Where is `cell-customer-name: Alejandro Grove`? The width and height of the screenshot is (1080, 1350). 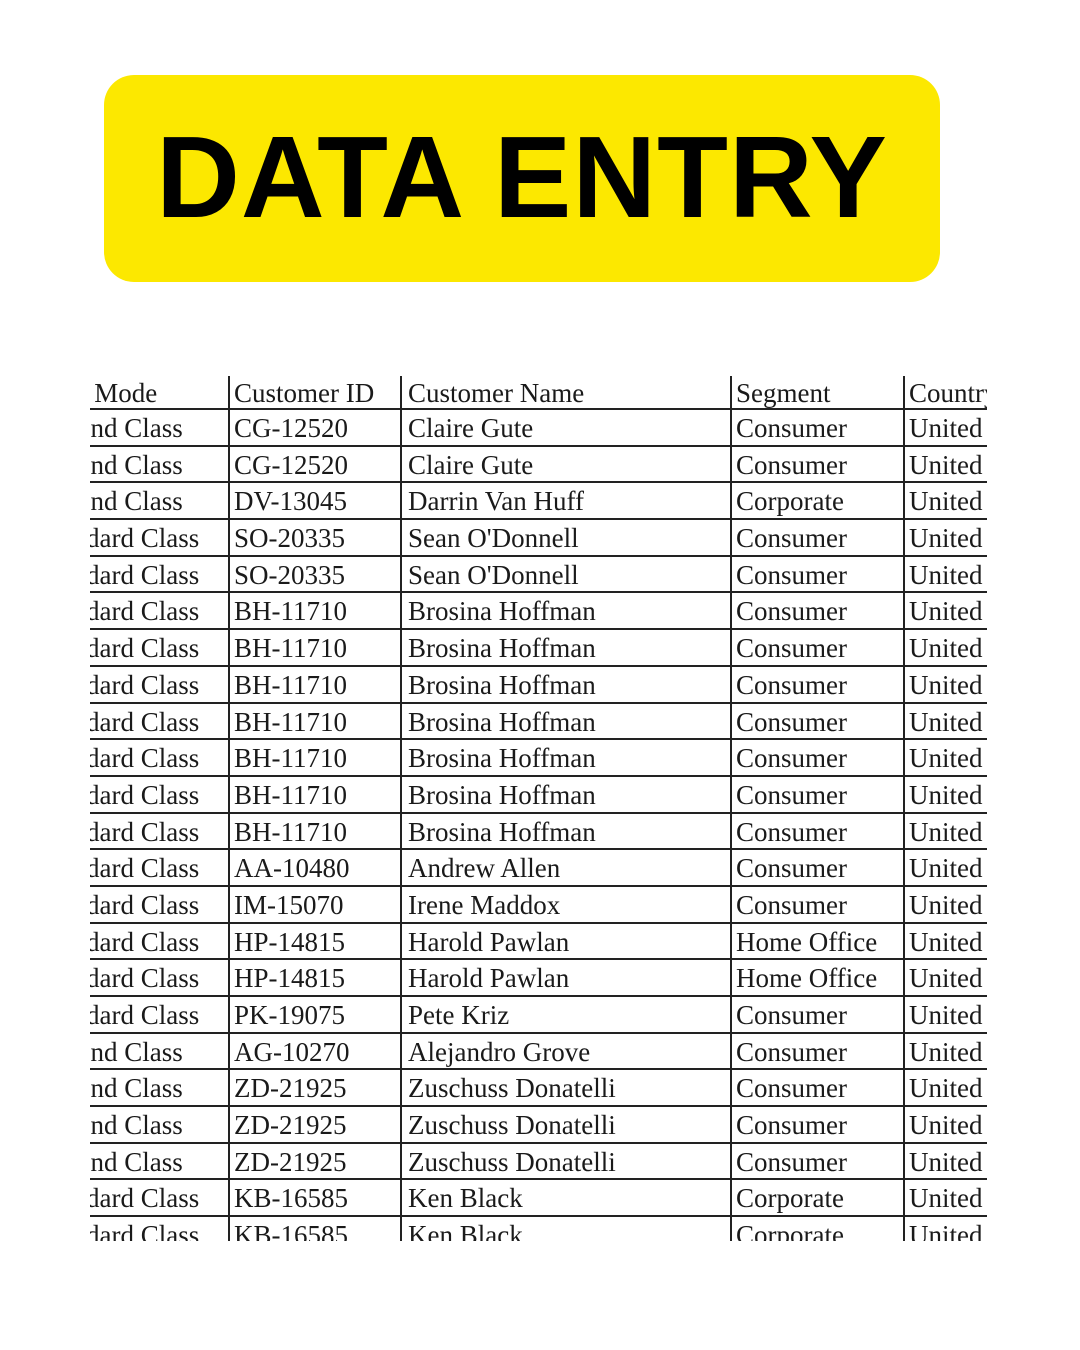 cell-customer-name: Alejandro Grove is located at coordinates (565, 1051).